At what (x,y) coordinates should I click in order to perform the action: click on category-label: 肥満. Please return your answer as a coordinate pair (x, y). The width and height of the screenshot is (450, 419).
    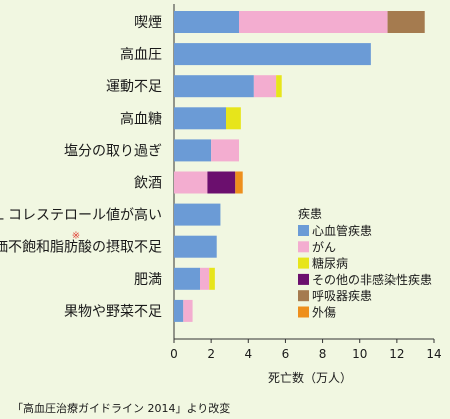
    Looking at the image, I should click on (148, 280).